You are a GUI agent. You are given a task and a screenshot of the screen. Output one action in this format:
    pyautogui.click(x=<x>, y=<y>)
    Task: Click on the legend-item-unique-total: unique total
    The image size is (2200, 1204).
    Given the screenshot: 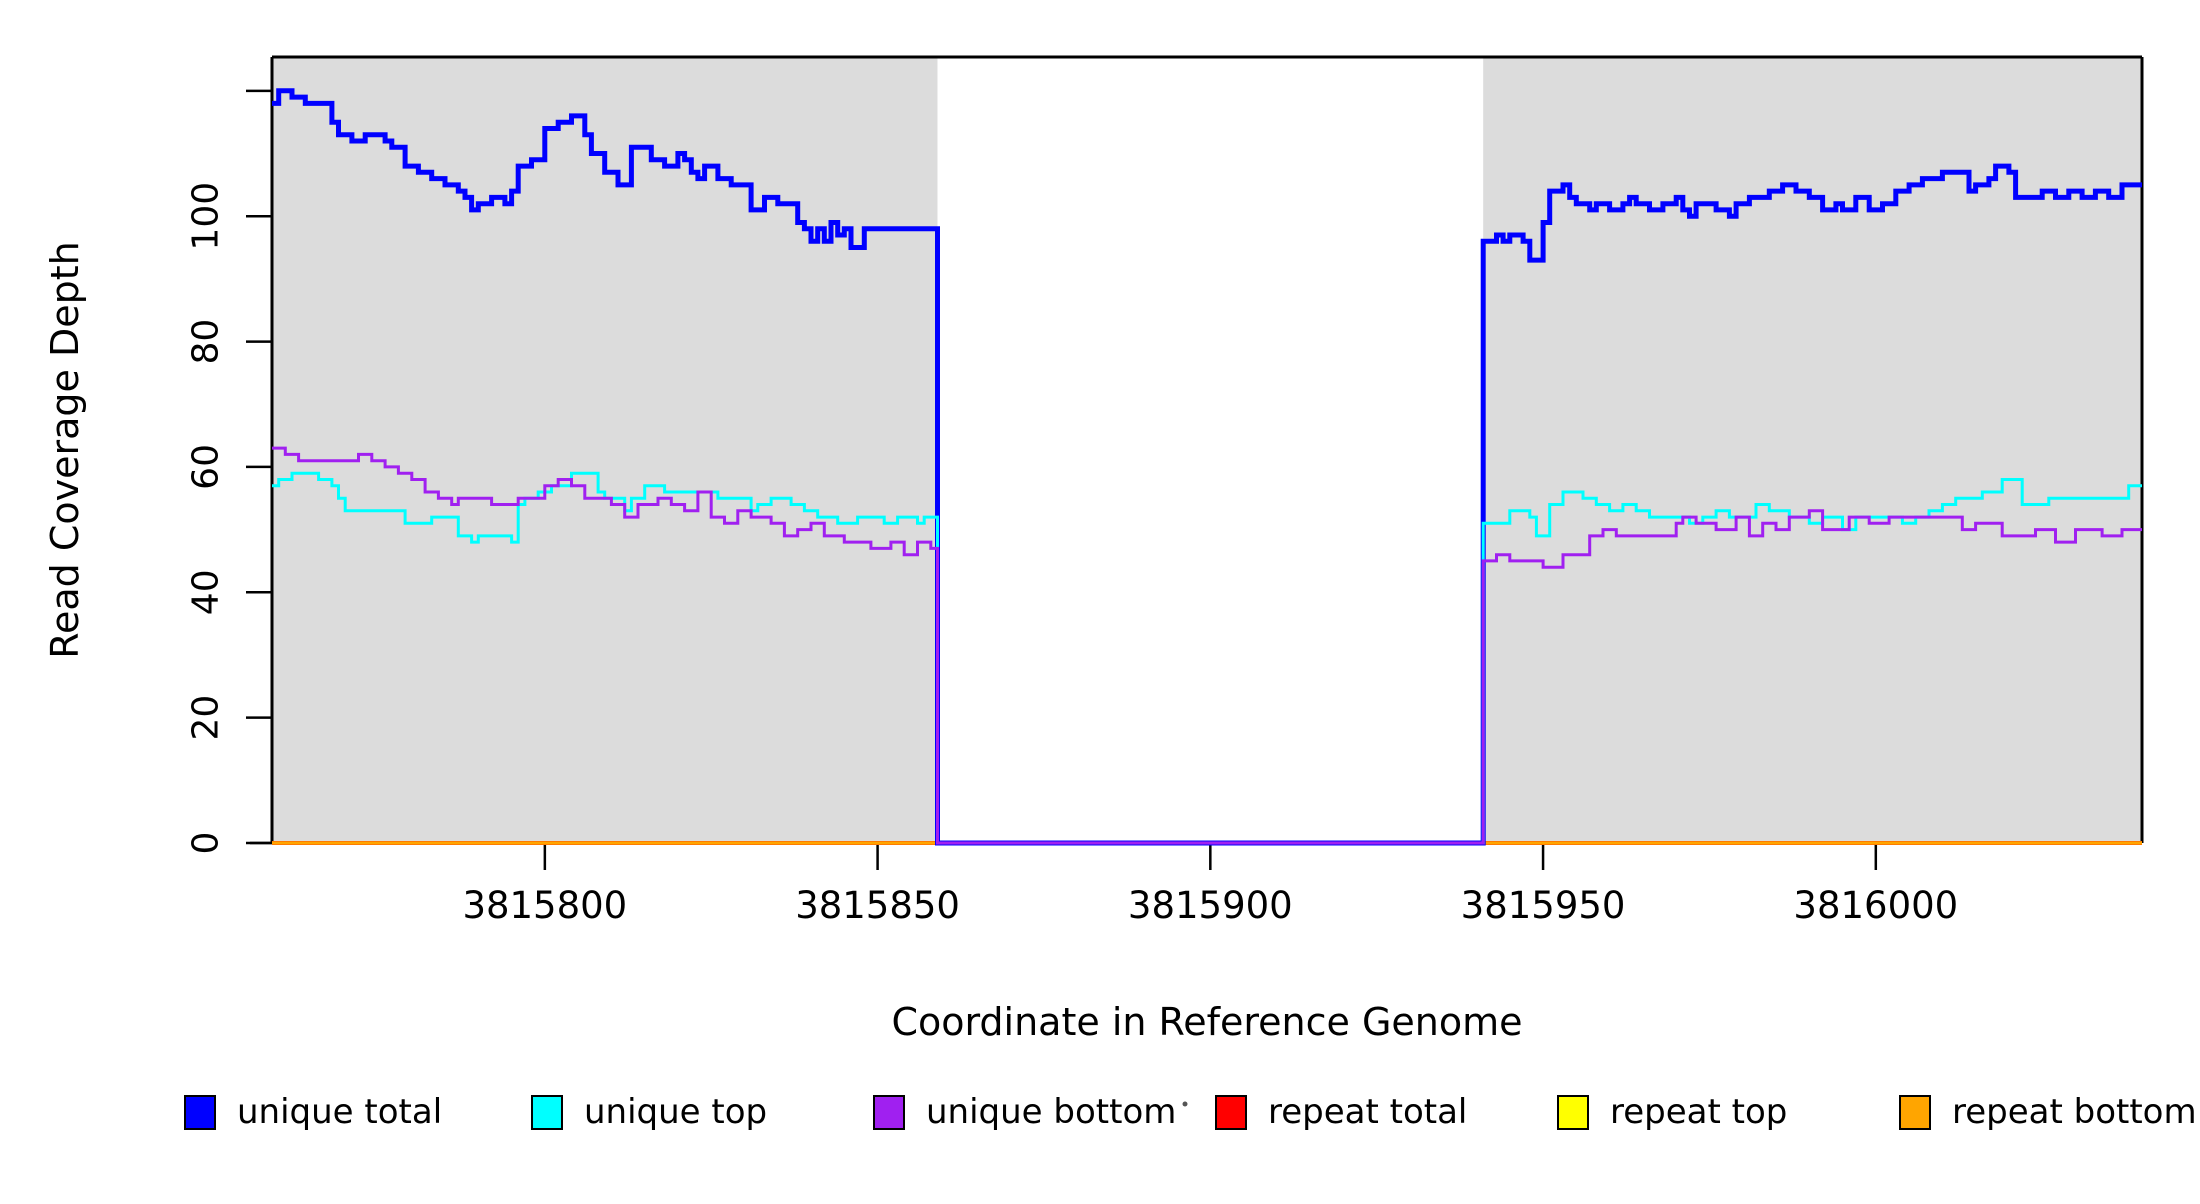 What is the action you would take?
    pyautogui.click(x=313, y=1112)
    